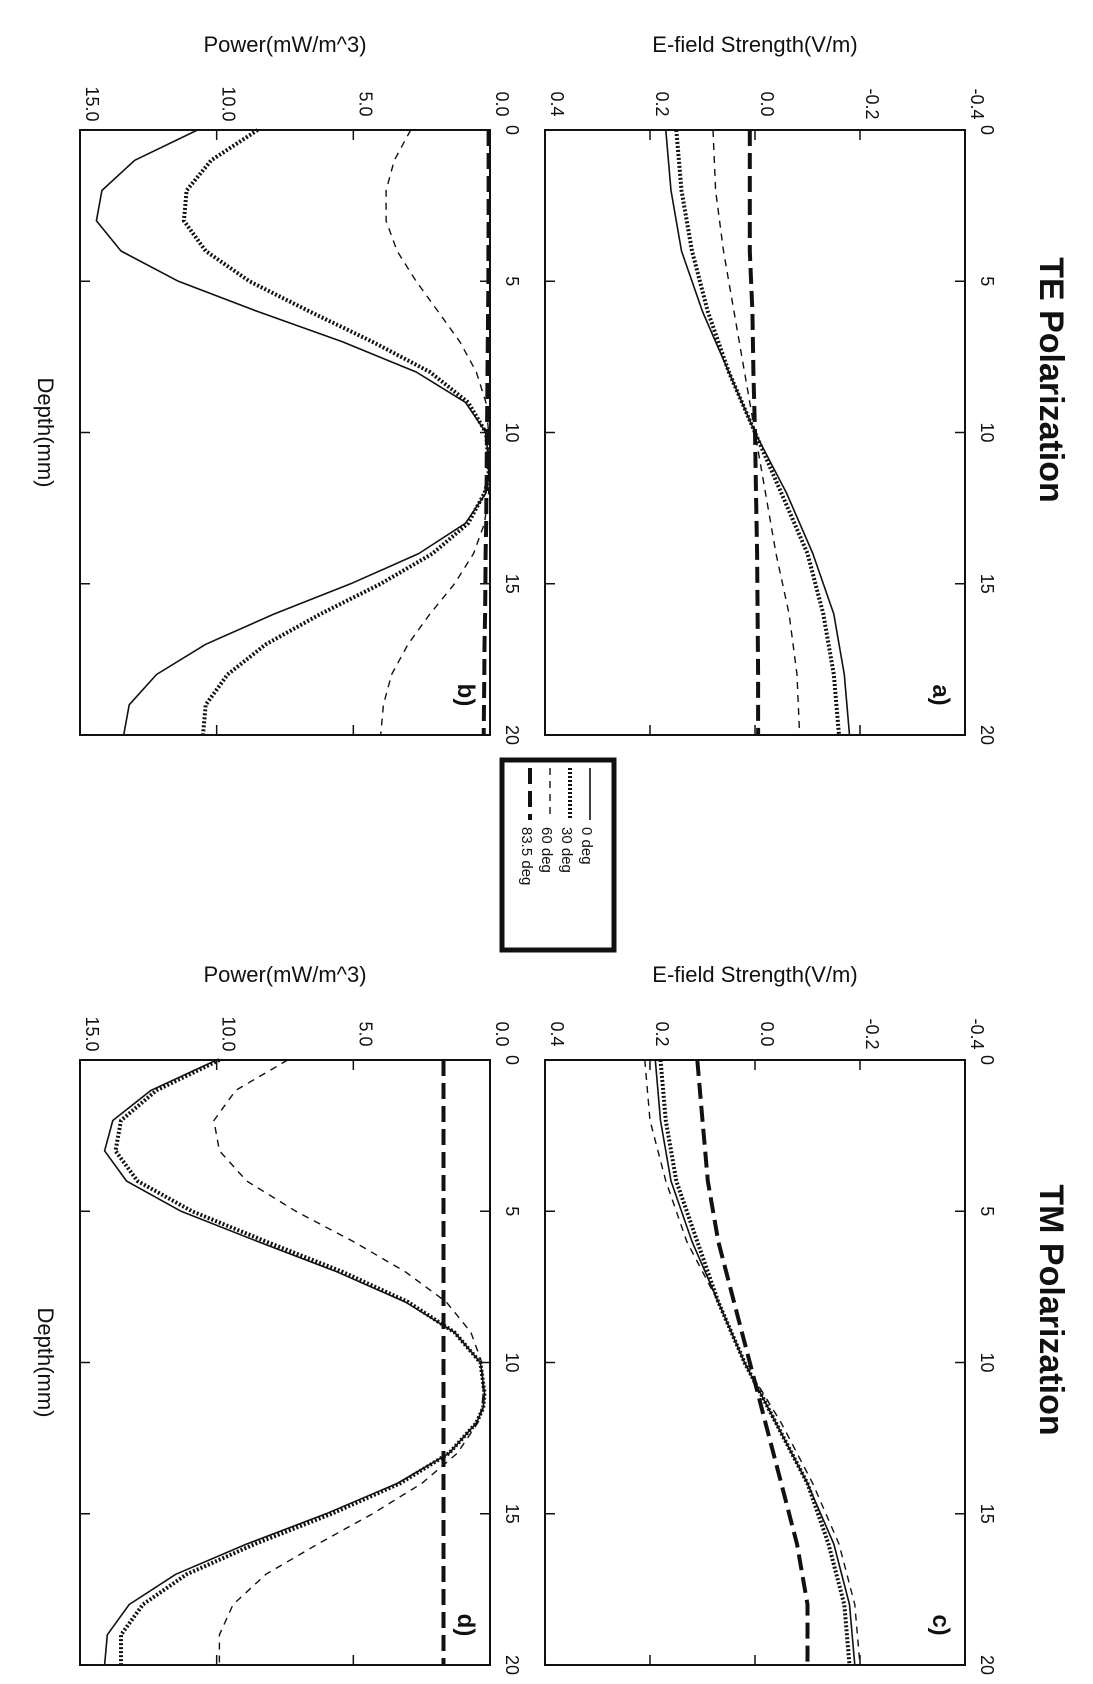  Describe the element at coordinates (940, 694) in the screenshot. I see `panel-label: a)` at that location.